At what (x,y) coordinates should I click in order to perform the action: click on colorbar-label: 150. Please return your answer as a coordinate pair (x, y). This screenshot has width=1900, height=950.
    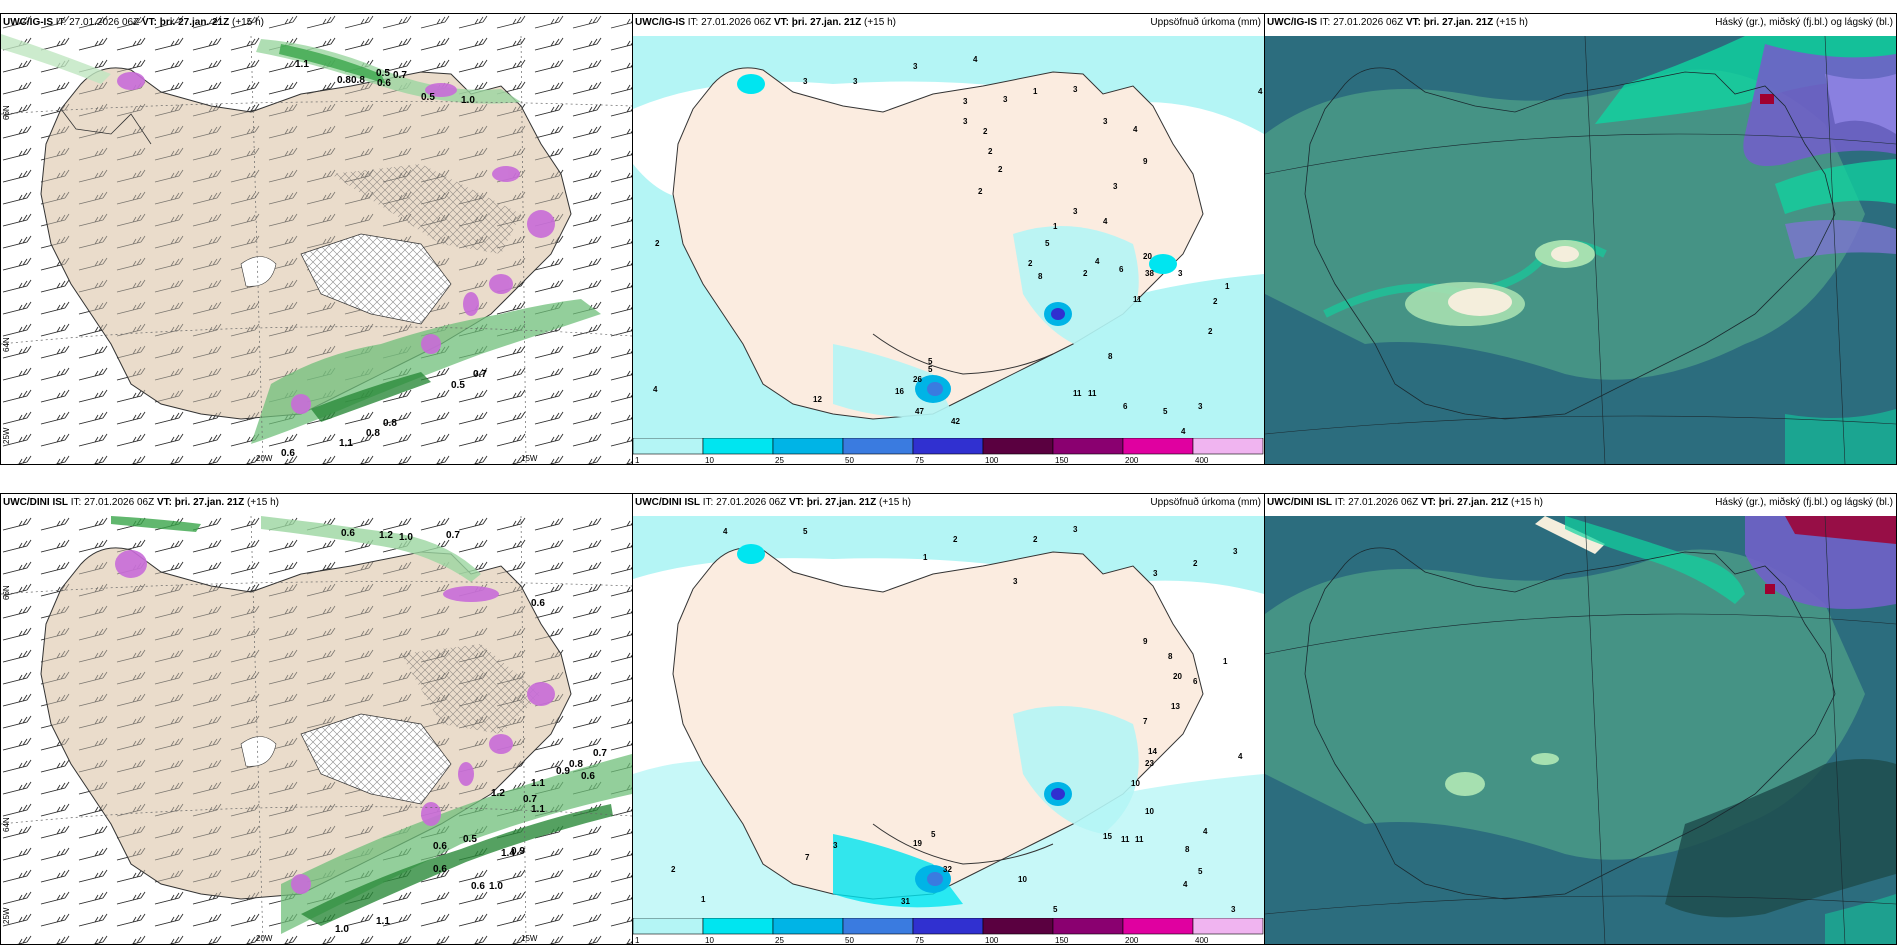
    Looking at the image, I should click on (1062, 940).